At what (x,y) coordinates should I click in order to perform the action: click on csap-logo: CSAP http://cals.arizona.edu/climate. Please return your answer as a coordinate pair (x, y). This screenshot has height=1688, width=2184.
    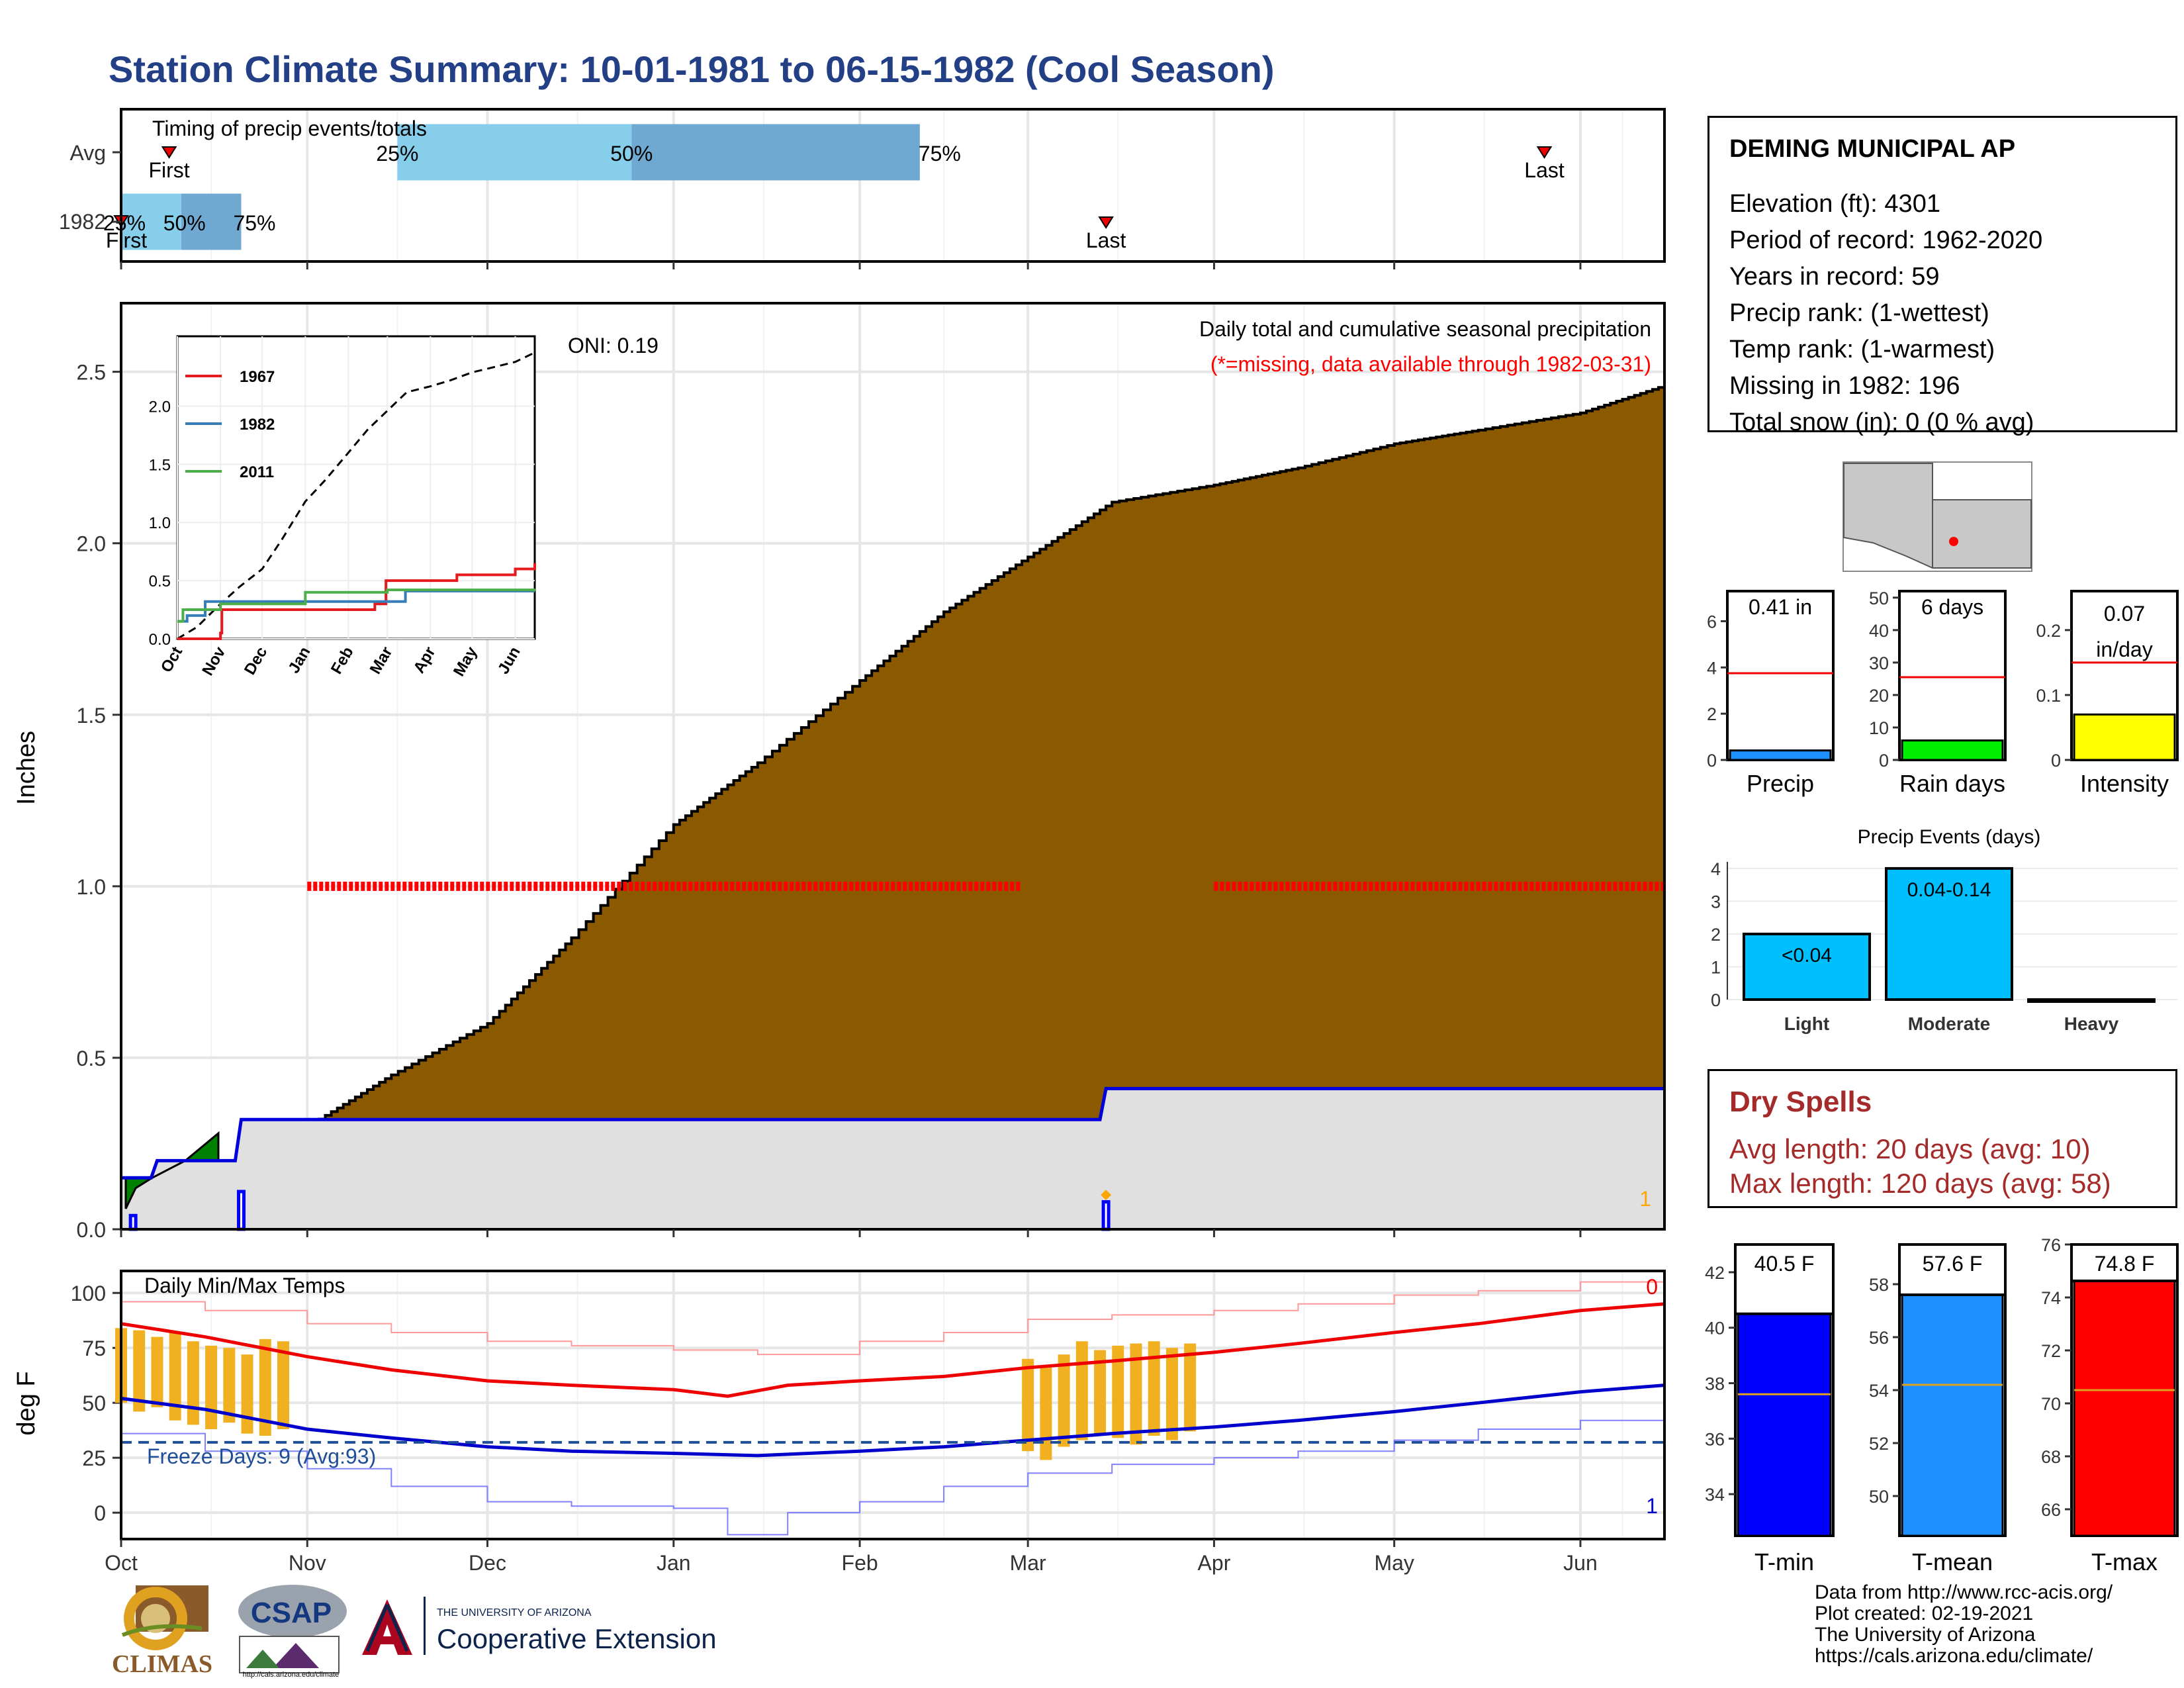
    Looking at the image, I should click on (291, 1633).